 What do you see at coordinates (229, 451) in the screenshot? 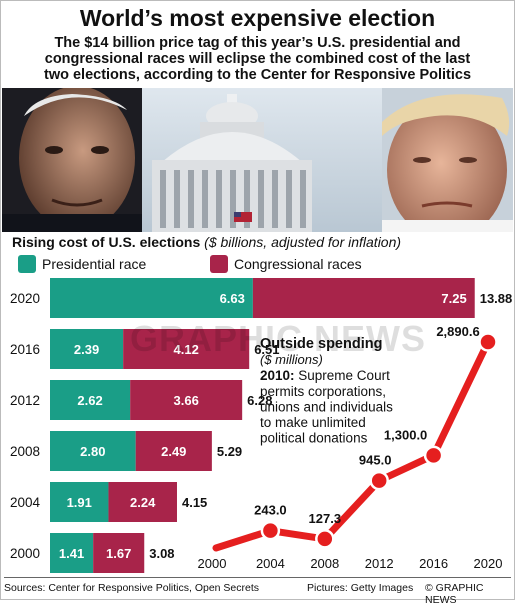
I see `value-label-total-2008: 5.29` at bounding box center [229, 451].